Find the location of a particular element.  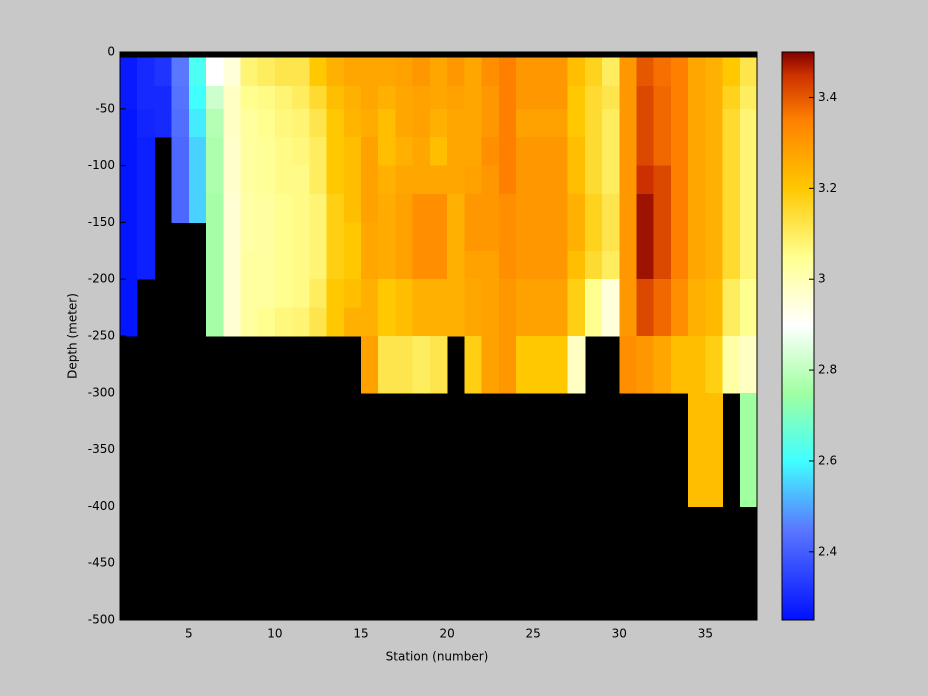

x-tick-label: 20 is located at coordinates (446, 634).